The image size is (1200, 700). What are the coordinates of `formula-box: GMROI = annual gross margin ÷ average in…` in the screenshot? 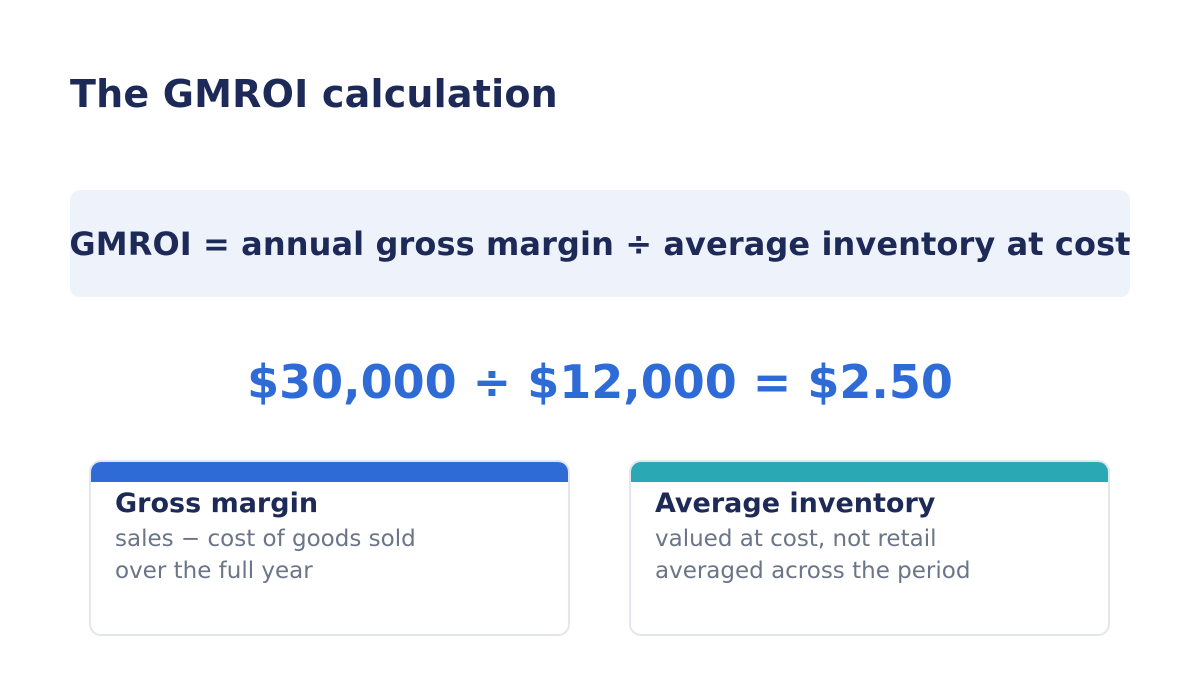 It's located at (600, 243).